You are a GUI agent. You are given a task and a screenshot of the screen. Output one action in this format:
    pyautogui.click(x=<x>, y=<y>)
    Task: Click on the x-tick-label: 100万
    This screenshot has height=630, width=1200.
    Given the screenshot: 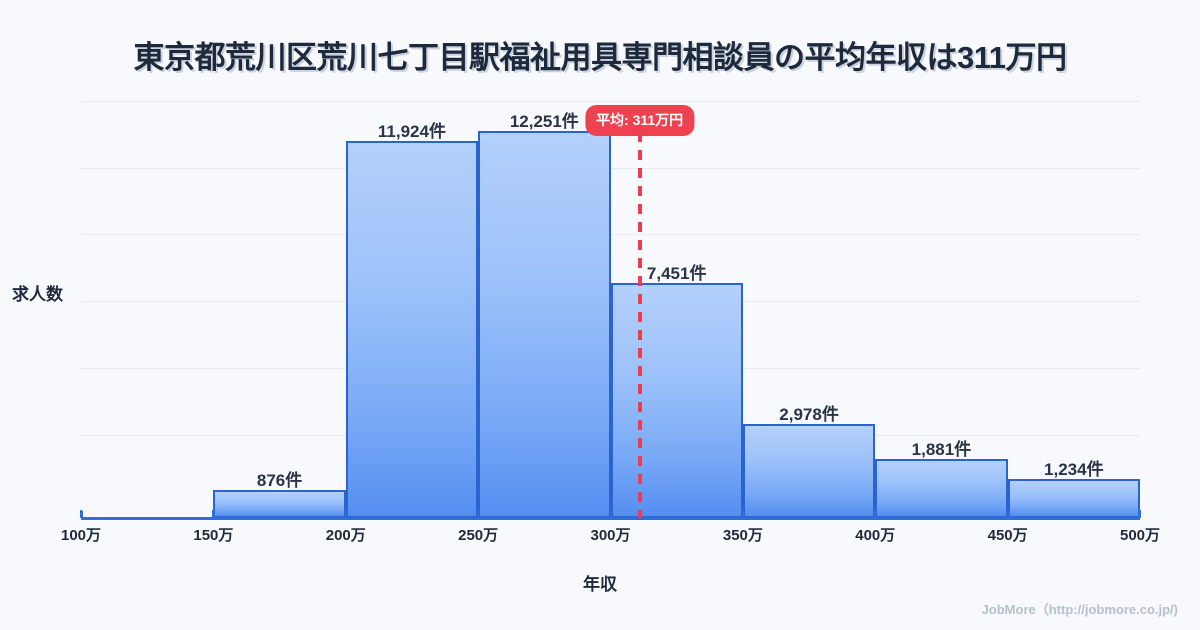 What is the action you would take?
    pyautogui.click(x=81, y=535)
    